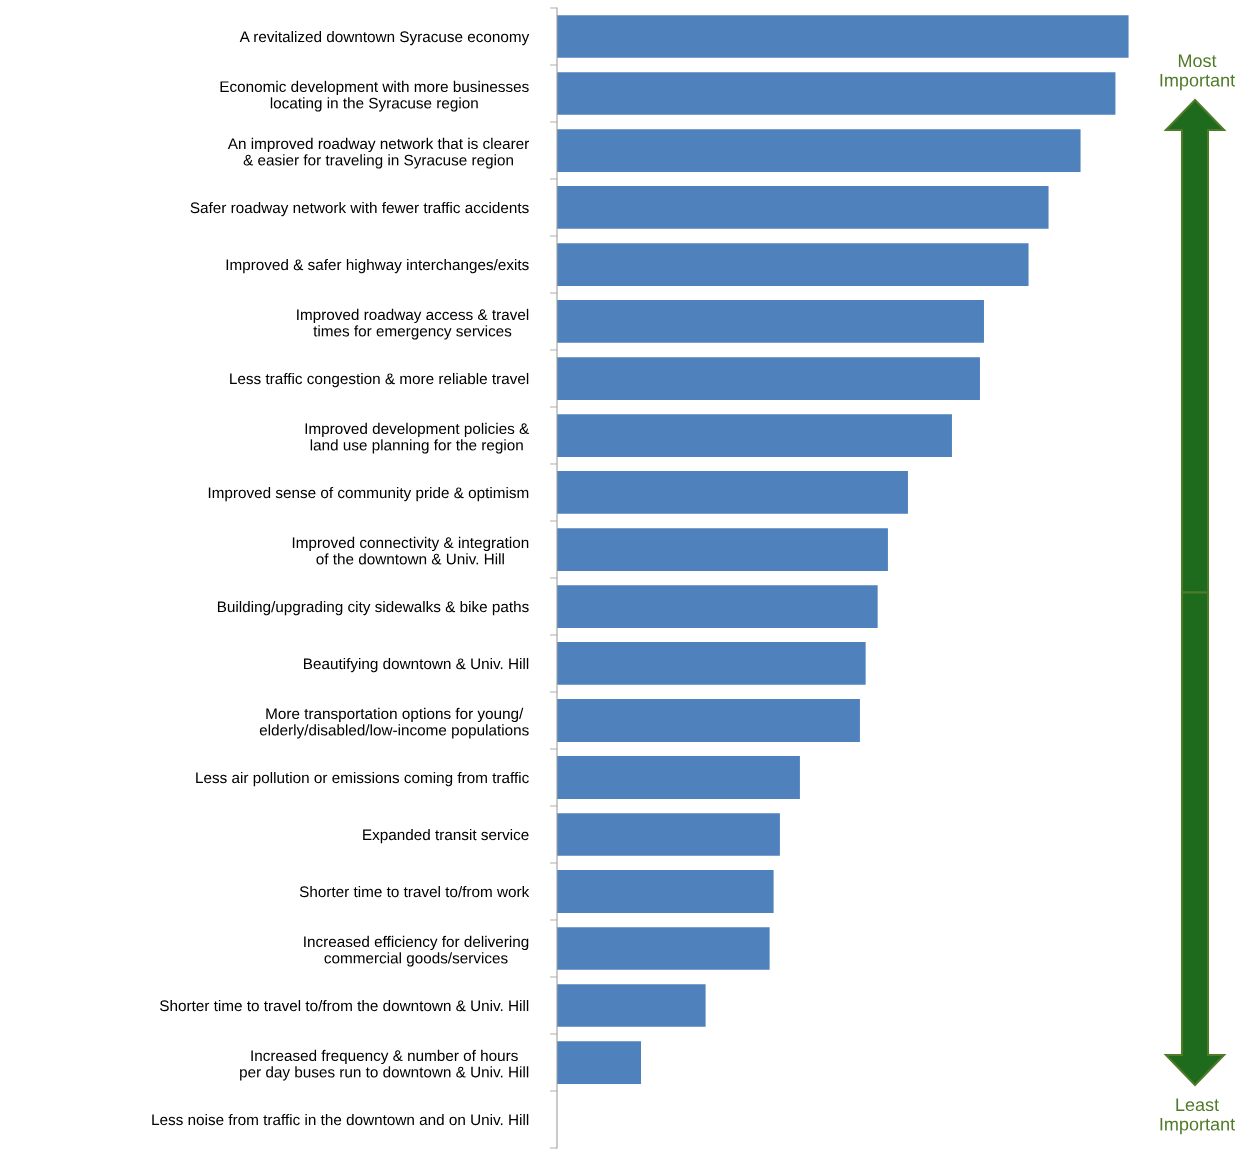 This screenshot has width=1255, height=1149. Describe the element at coordinates (416, 951) in the screenshot. I see `y-tick-label: Increased efficiency for delivering commercial goods/services` at that location.